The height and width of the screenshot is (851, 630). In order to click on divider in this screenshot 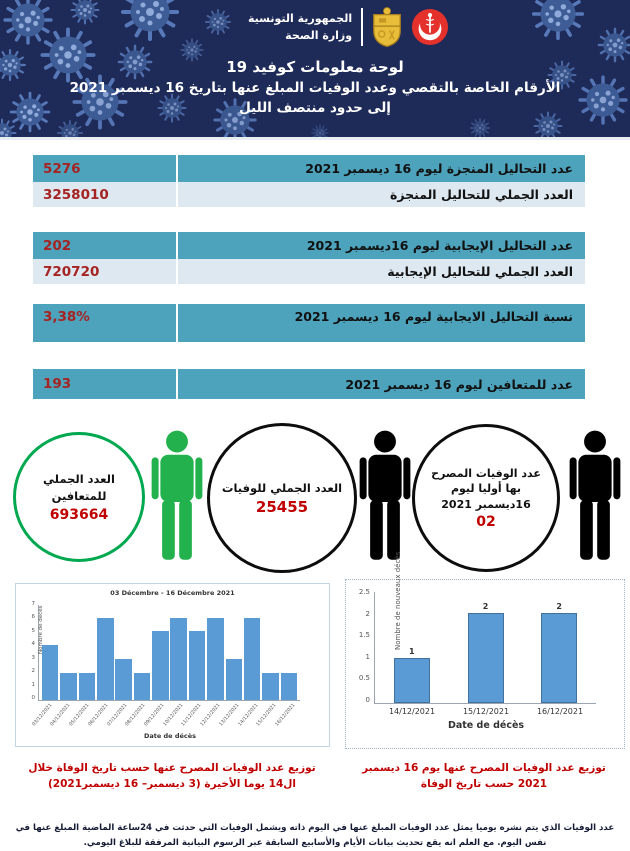, I will do `click(362, 27)`.